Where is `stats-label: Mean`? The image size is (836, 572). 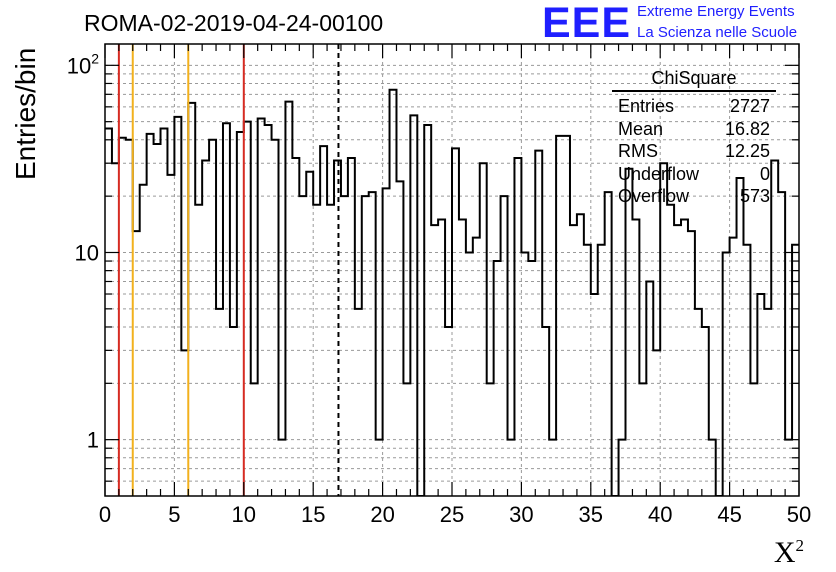 stats-label: Mean is located at coordinates (641, 128).